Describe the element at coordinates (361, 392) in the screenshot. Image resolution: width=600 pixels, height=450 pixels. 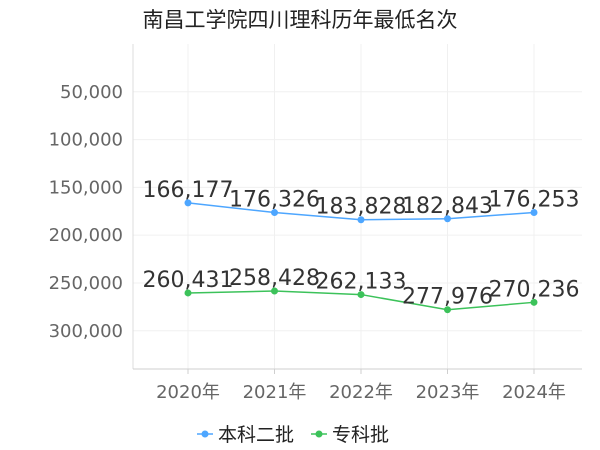
I see `x-tick-label: 2022年` at that location.